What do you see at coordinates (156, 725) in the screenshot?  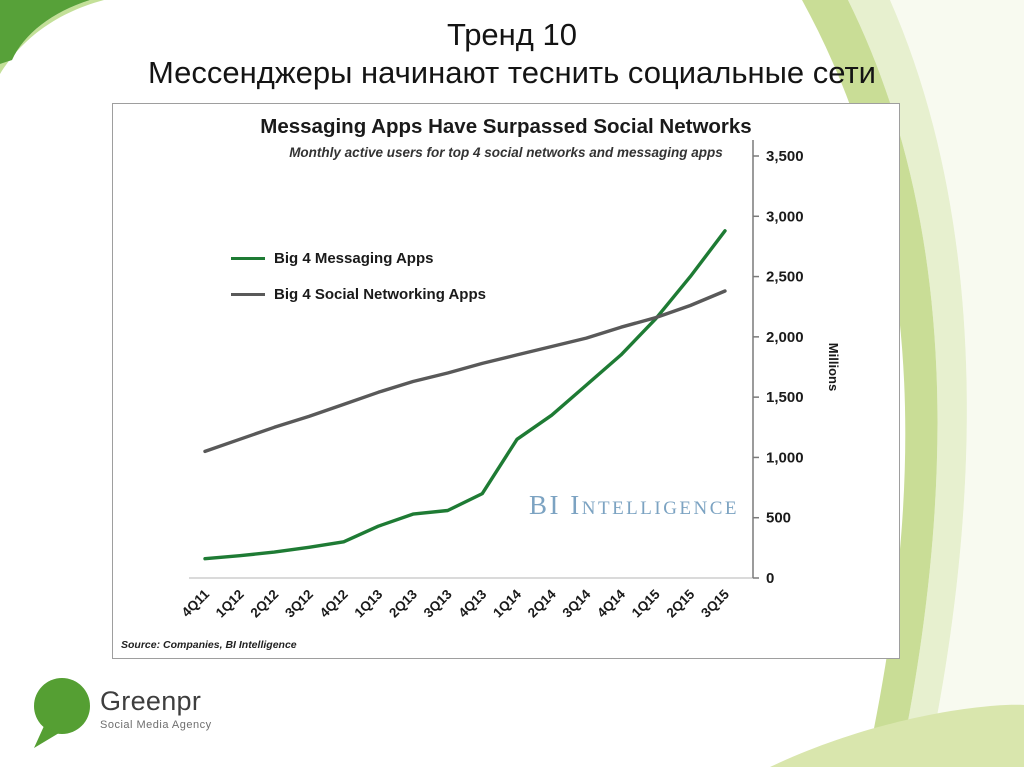 I see `logo-tagline: Social Media Agency` at bounding box center [156, 725].